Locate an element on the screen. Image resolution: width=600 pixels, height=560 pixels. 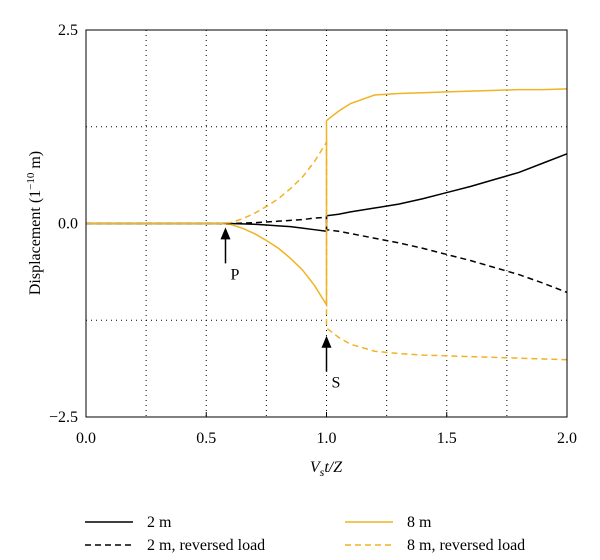
y-axis-label: Displacement (1−10 m) is located at coordinates (34, 223).